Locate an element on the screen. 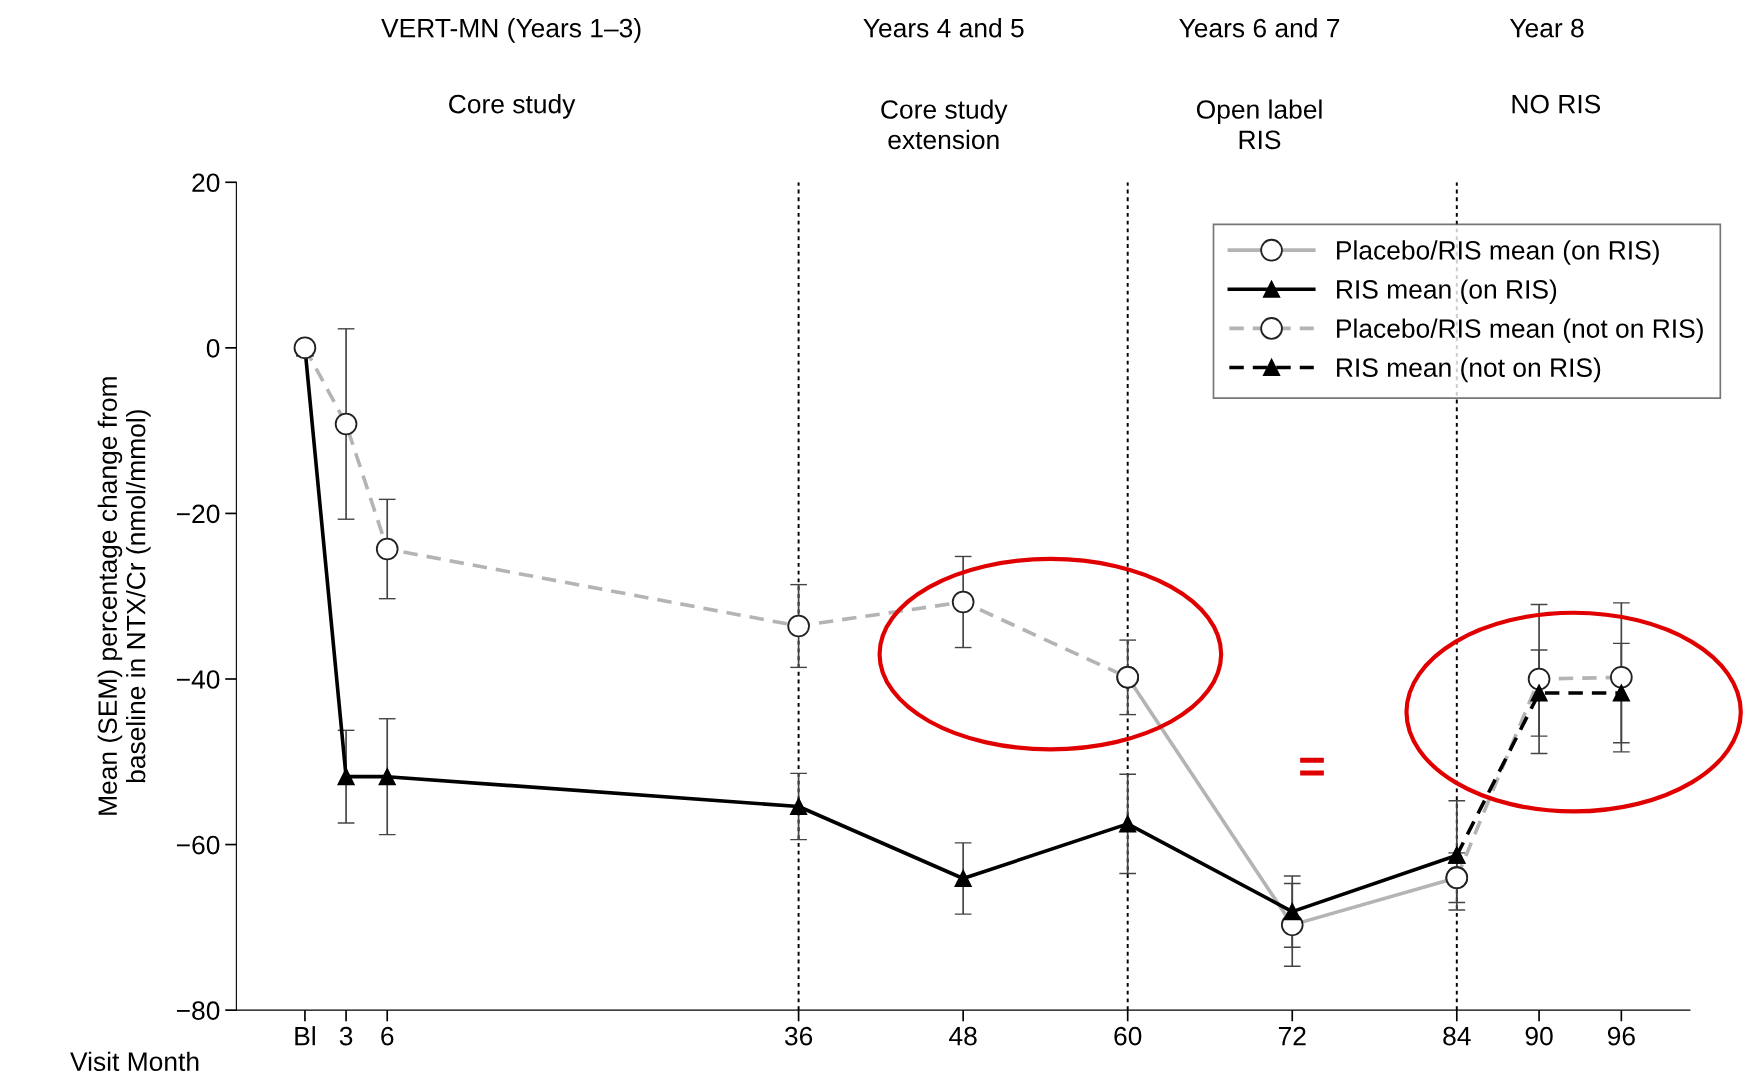  text: Core study is located at coordinates (512, 106).